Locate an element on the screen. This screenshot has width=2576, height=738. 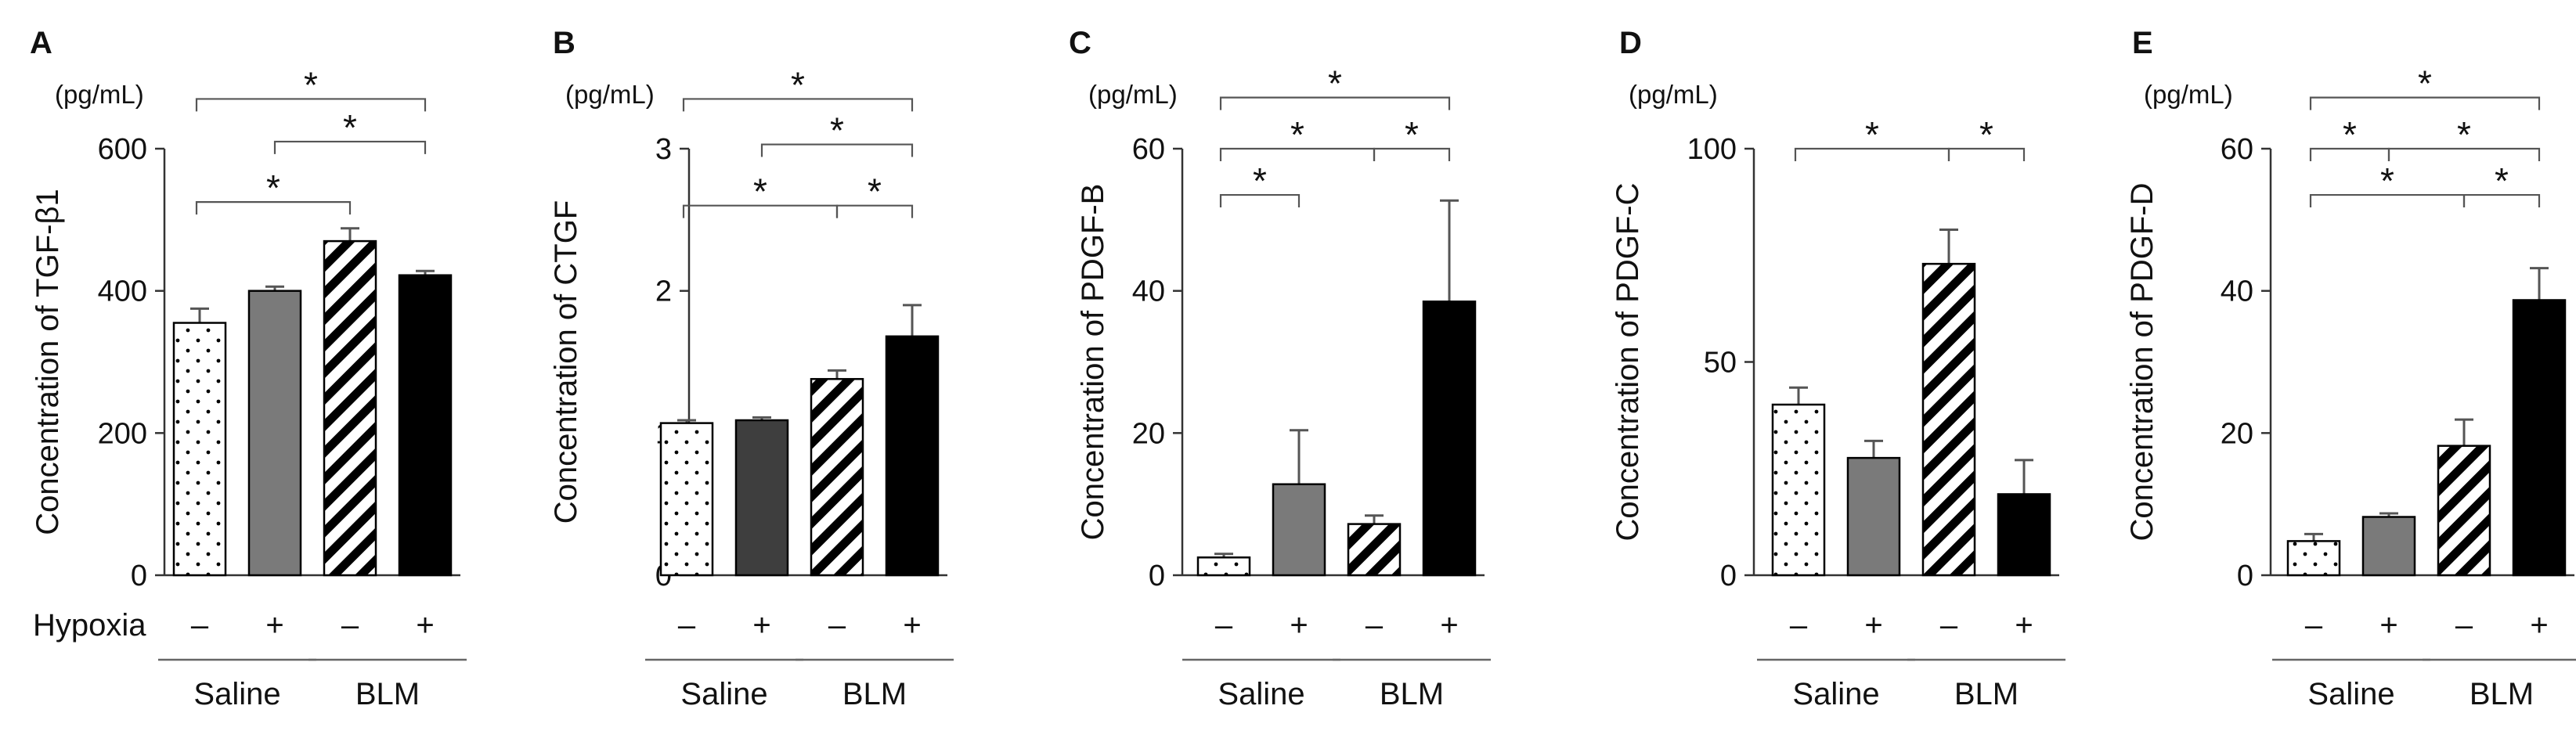
panel-letter: D is located at coordinates (1631, 43).